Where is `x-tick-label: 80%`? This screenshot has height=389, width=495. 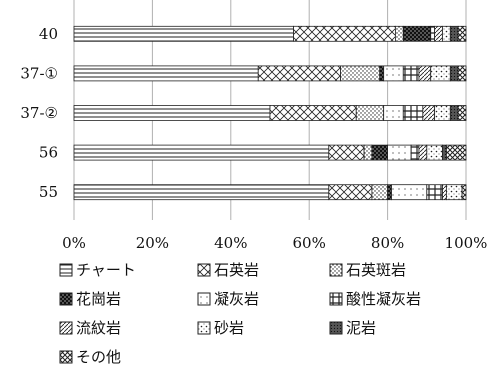
x-tick-label: 80% is located at coordinates (387, 243).